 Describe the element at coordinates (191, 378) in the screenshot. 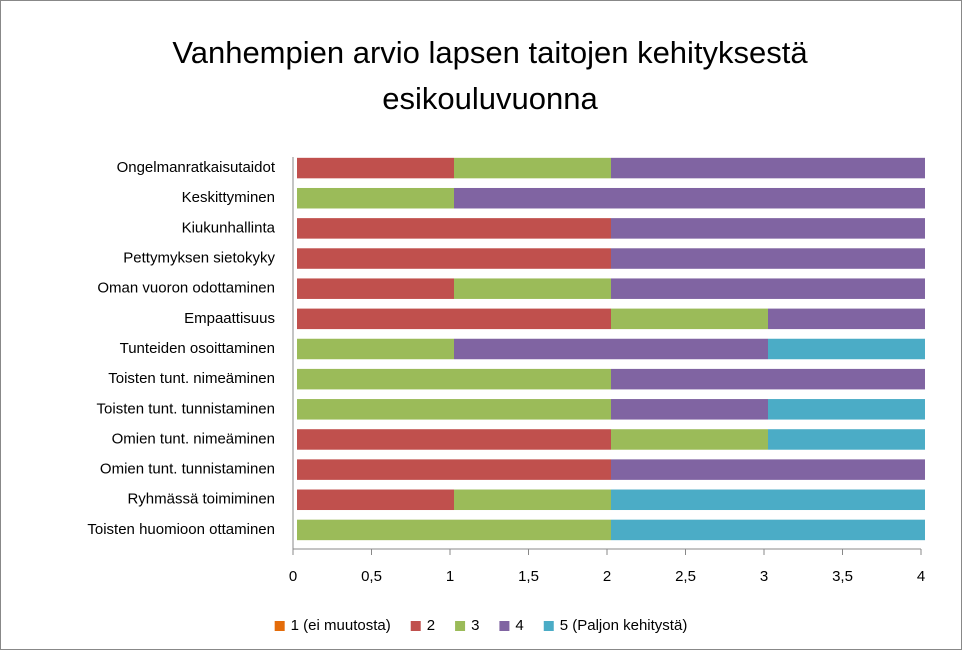

I see `y-tick-label: Toisten tunt. nimeäminen` at that location.